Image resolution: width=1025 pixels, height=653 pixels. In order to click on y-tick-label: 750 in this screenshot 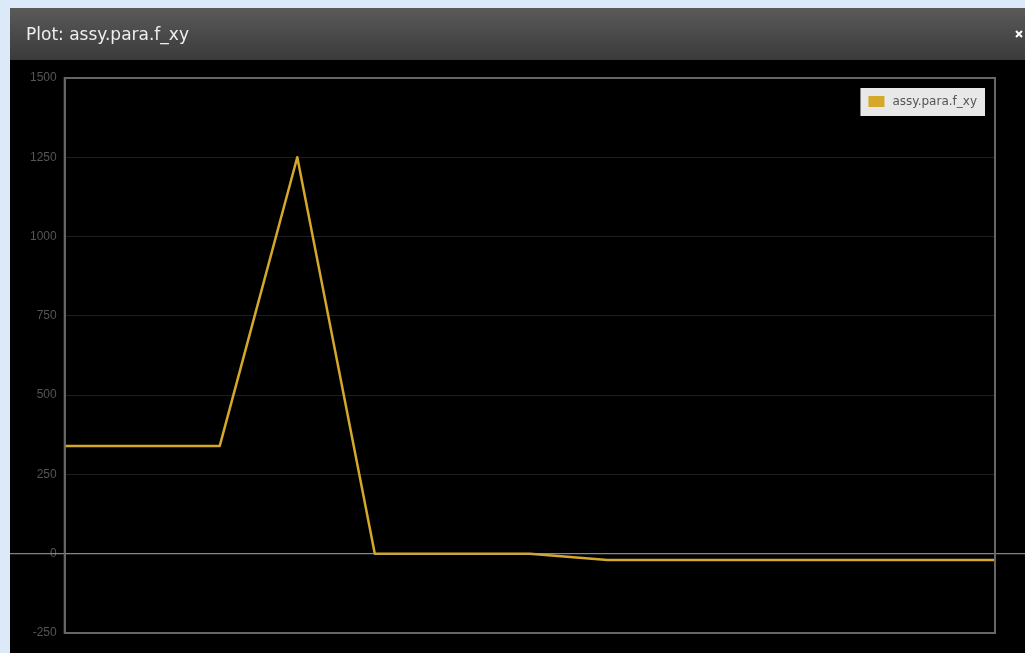, I will do `click(47, 315)`.